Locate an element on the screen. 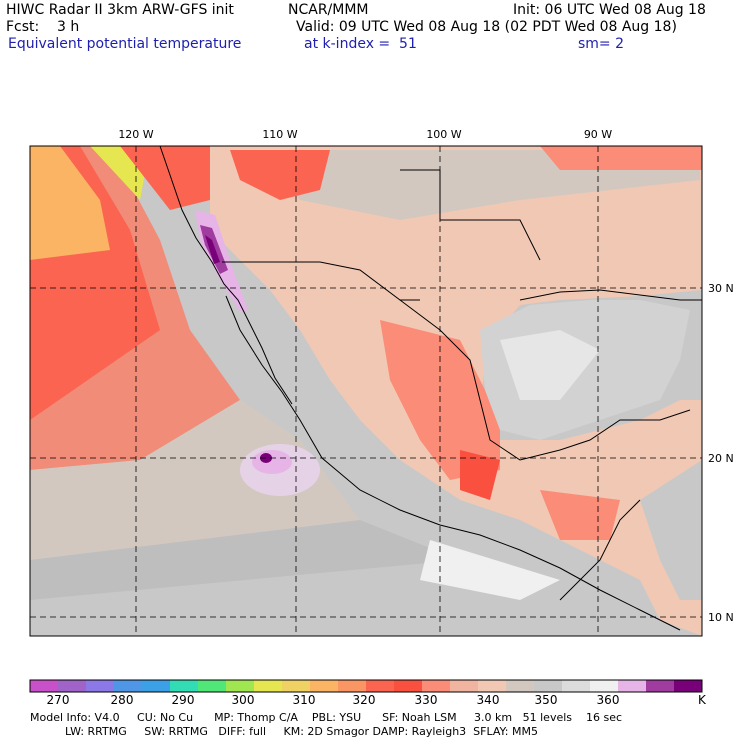  colorbar-tick: 350 is located at coordinates (546, 700).